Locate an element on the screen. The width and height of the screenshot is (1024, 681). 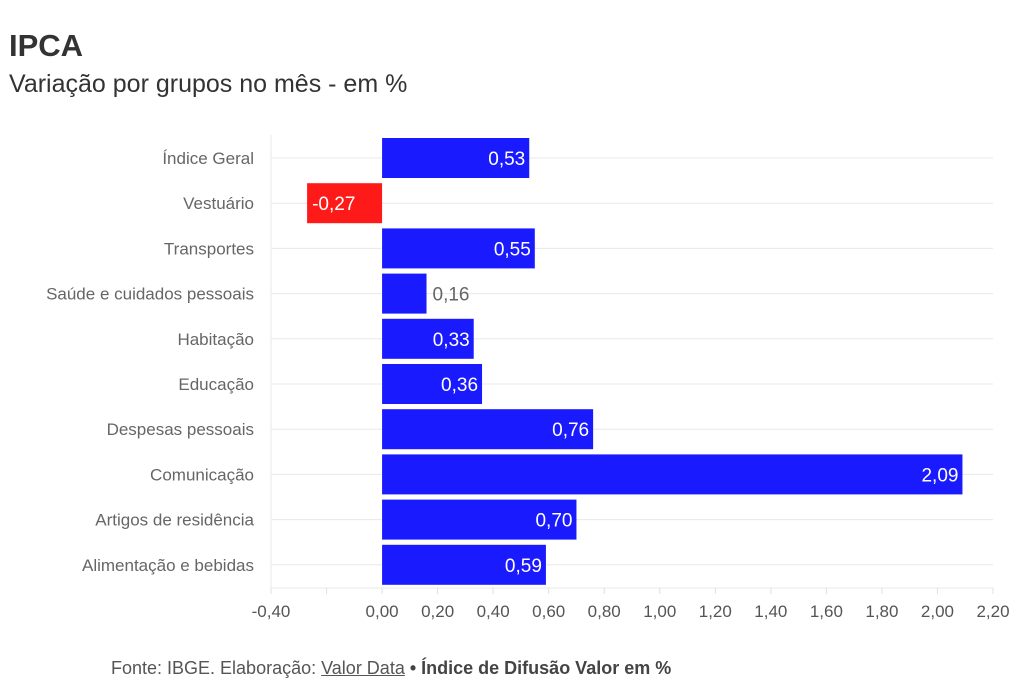
chart-title: IPCA is located at coordinates (46, 45).